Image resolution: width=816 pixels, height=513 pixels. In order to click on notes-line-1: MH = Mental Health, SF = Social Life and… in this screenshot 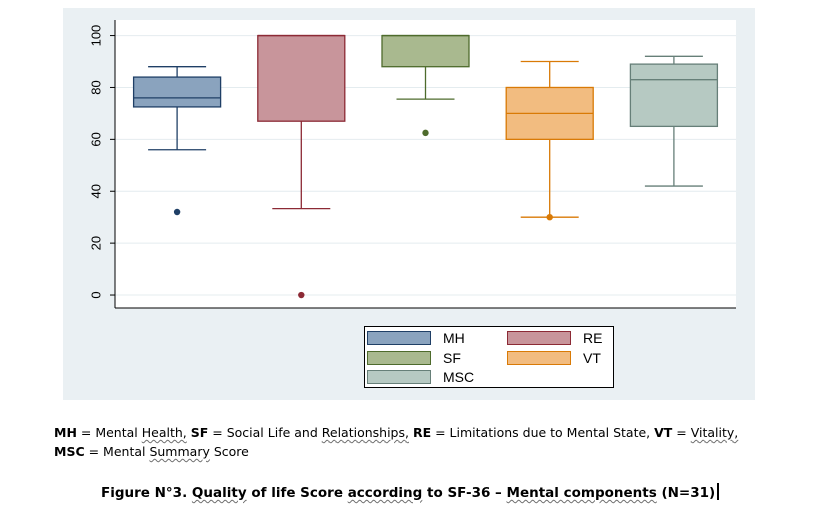, I will do `click(424, 432)`.